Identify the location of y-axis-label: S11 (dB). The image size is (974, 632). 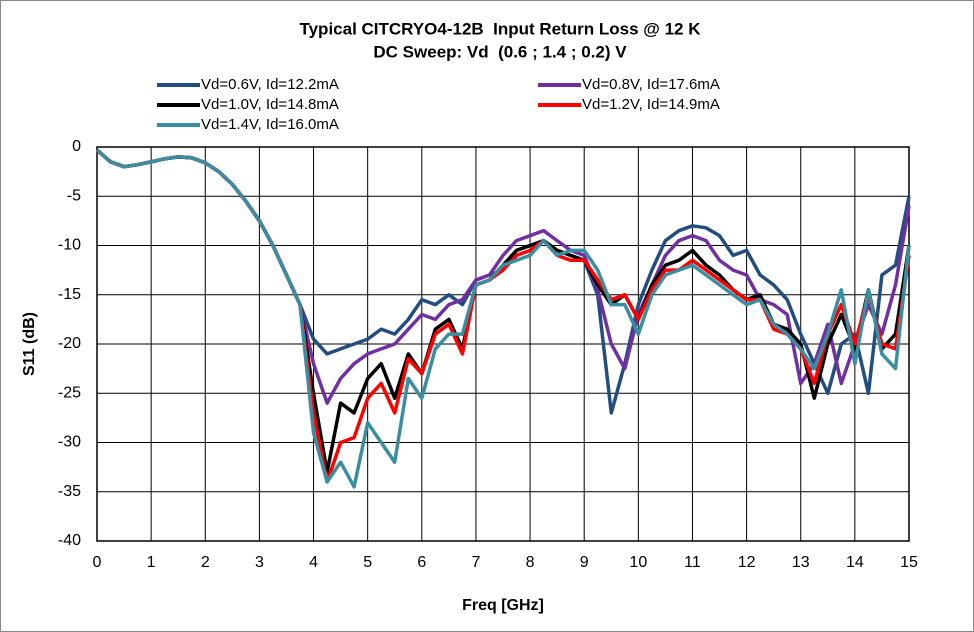
(29, 344).